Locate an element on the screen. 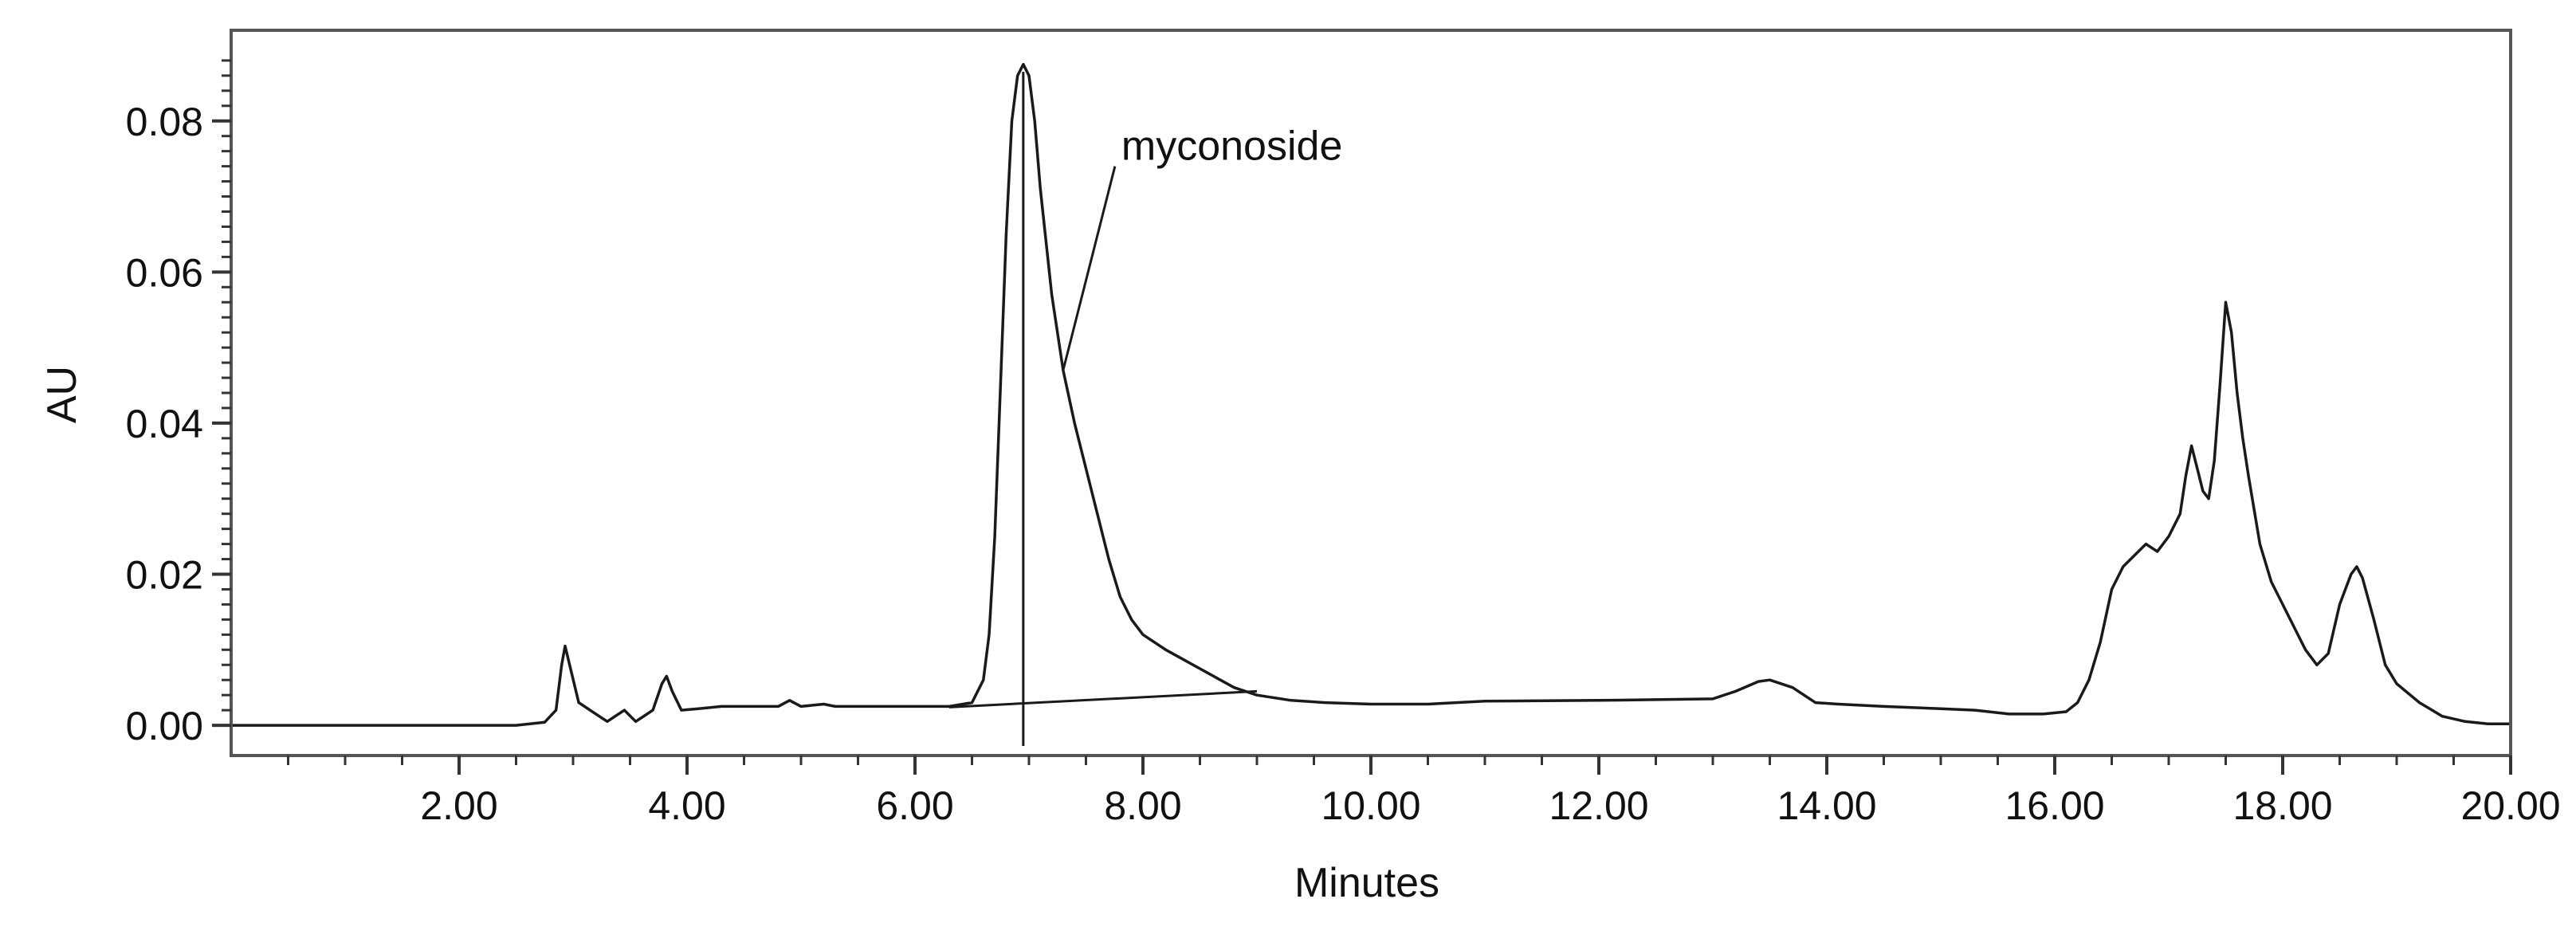 The width and height of the screenshot is (2576, 946). peak-annotation-label: myconoside is located at coordinates (1231, 147).